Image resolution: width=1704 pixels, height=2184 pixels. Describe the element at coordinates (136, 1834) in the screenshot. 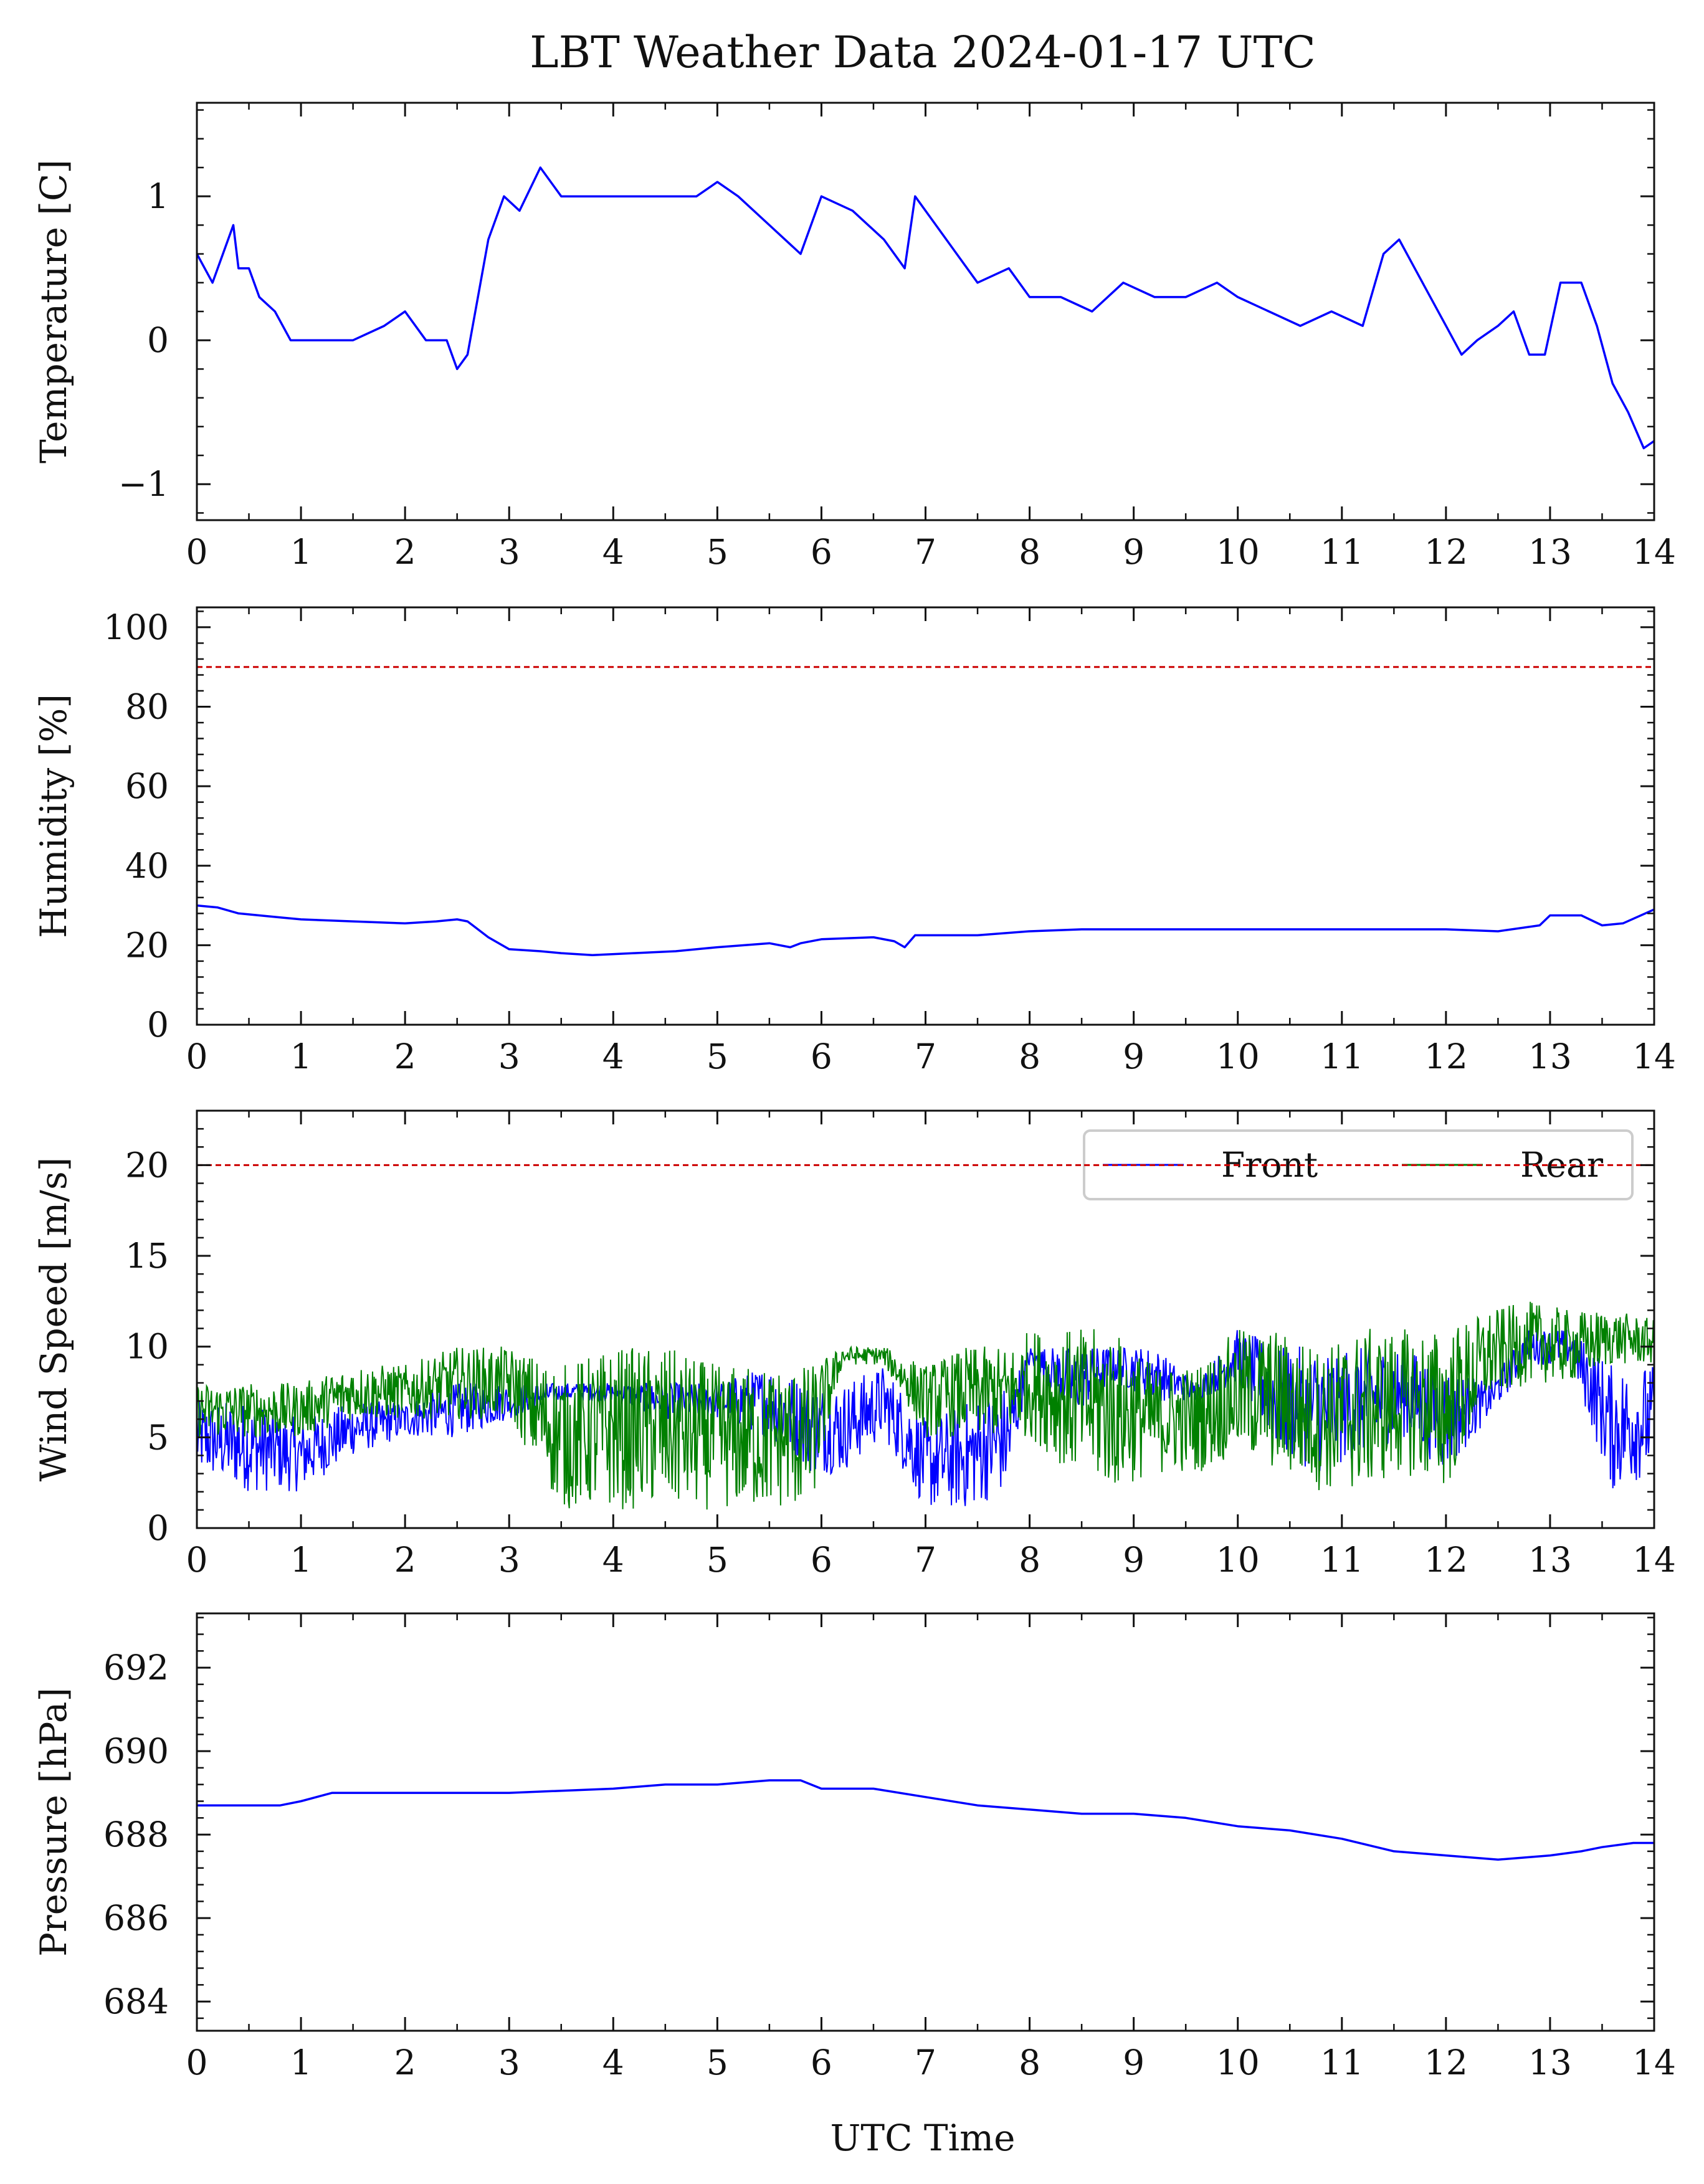

I see `y-tick-label: 688` at that location.